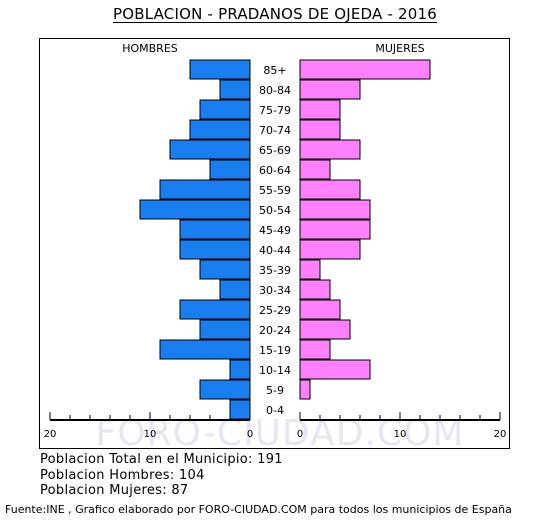 Image resolution: width=550 pixels, height=520 pixels. Describe the element at coordinates (275, 210) in the screenshot. I see `age-label-50-54: 50-54` at that location.